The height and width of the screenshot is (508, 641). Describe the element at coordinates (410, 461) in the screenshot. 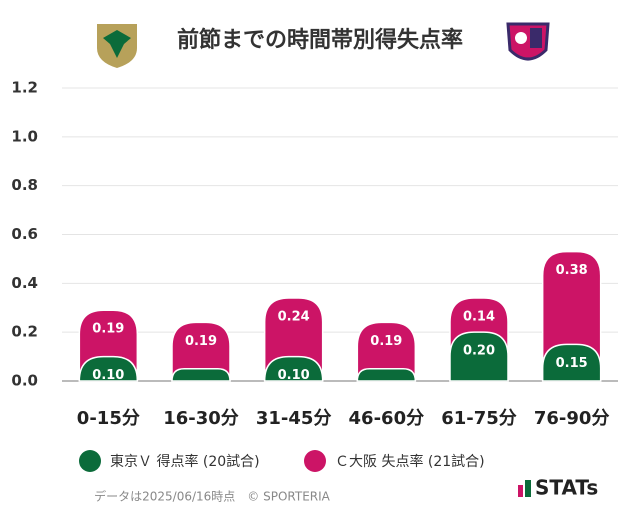

I see `legend-label: Ｃ大阪 失点率 (21試合)` at that location.